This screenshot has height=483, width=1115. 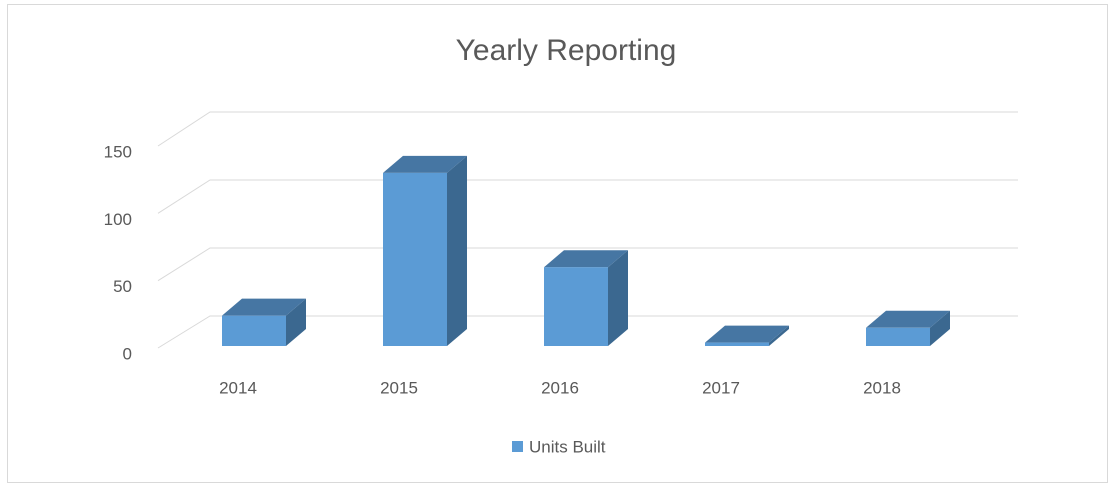 I want to click on x-tick-label: 2015, so click(x=399, y=387).